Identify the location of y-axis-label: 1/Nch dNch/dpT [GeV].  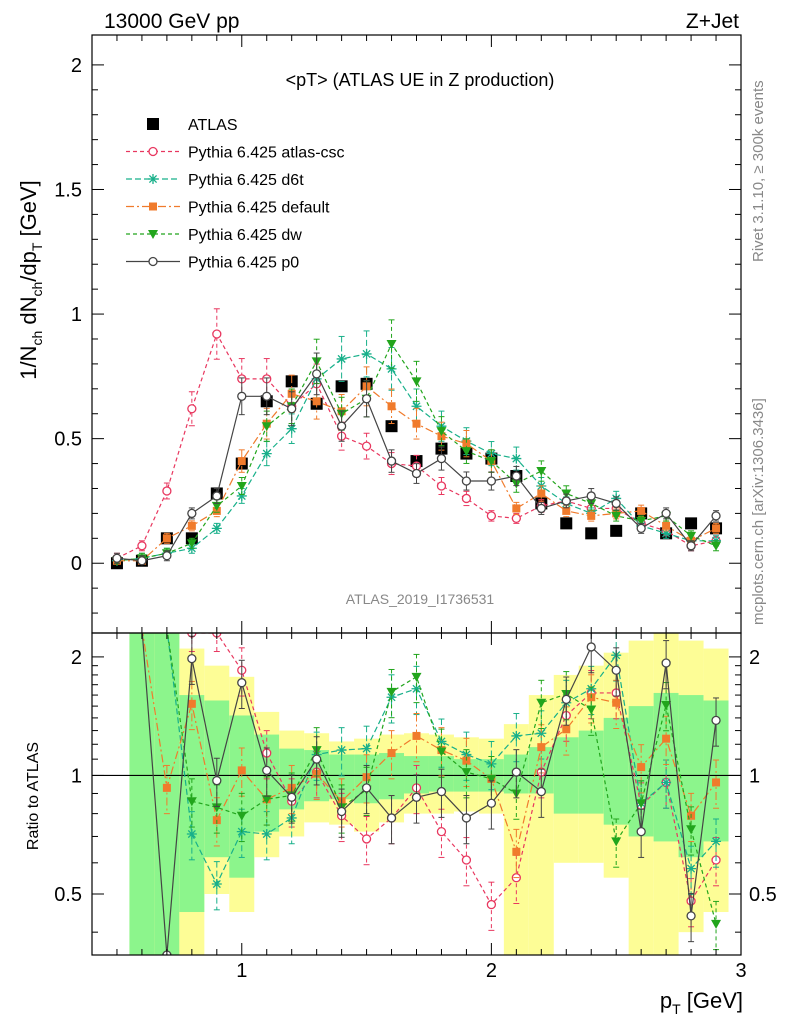
(30, 280).